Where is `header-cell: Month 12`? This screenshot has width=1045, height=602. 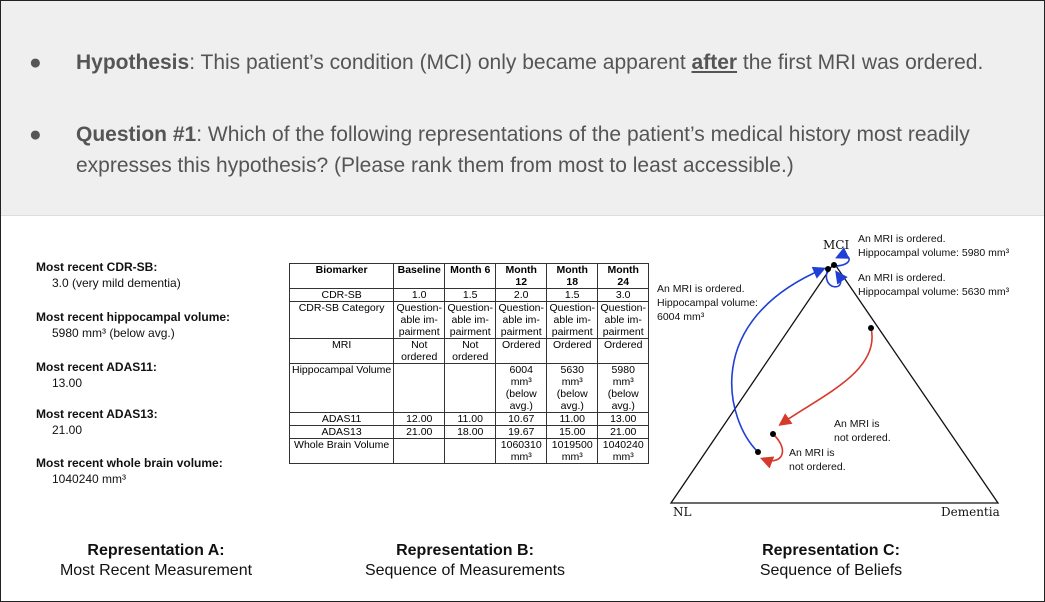
header-cell: Month 12 is located at coordinates (521, 276).